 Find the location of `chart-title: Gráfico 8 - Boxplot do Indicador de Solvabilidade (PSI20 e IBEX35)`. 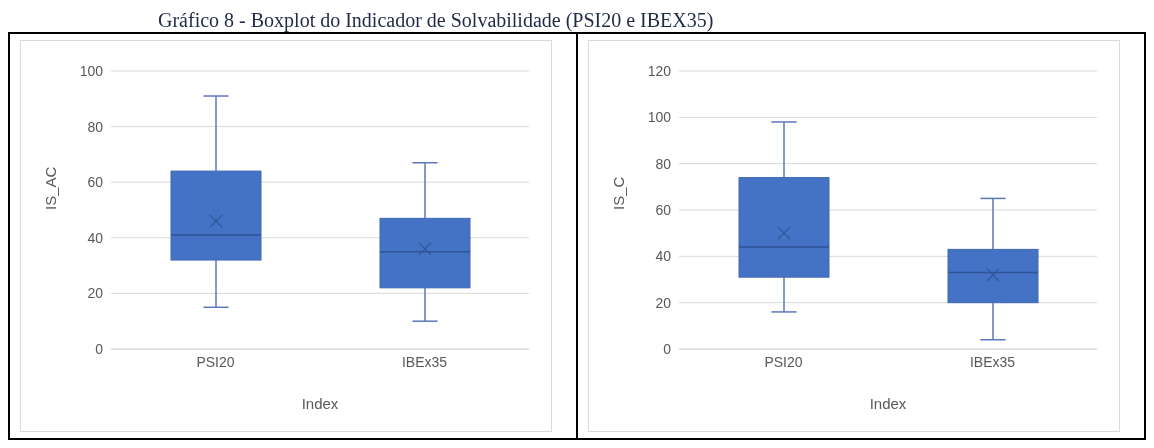

chart-title: Gráfico 8 - Boxplot do Indicador de Solvabilidade (PSI20 e IBEX35) is located at coordinates (436, 20).